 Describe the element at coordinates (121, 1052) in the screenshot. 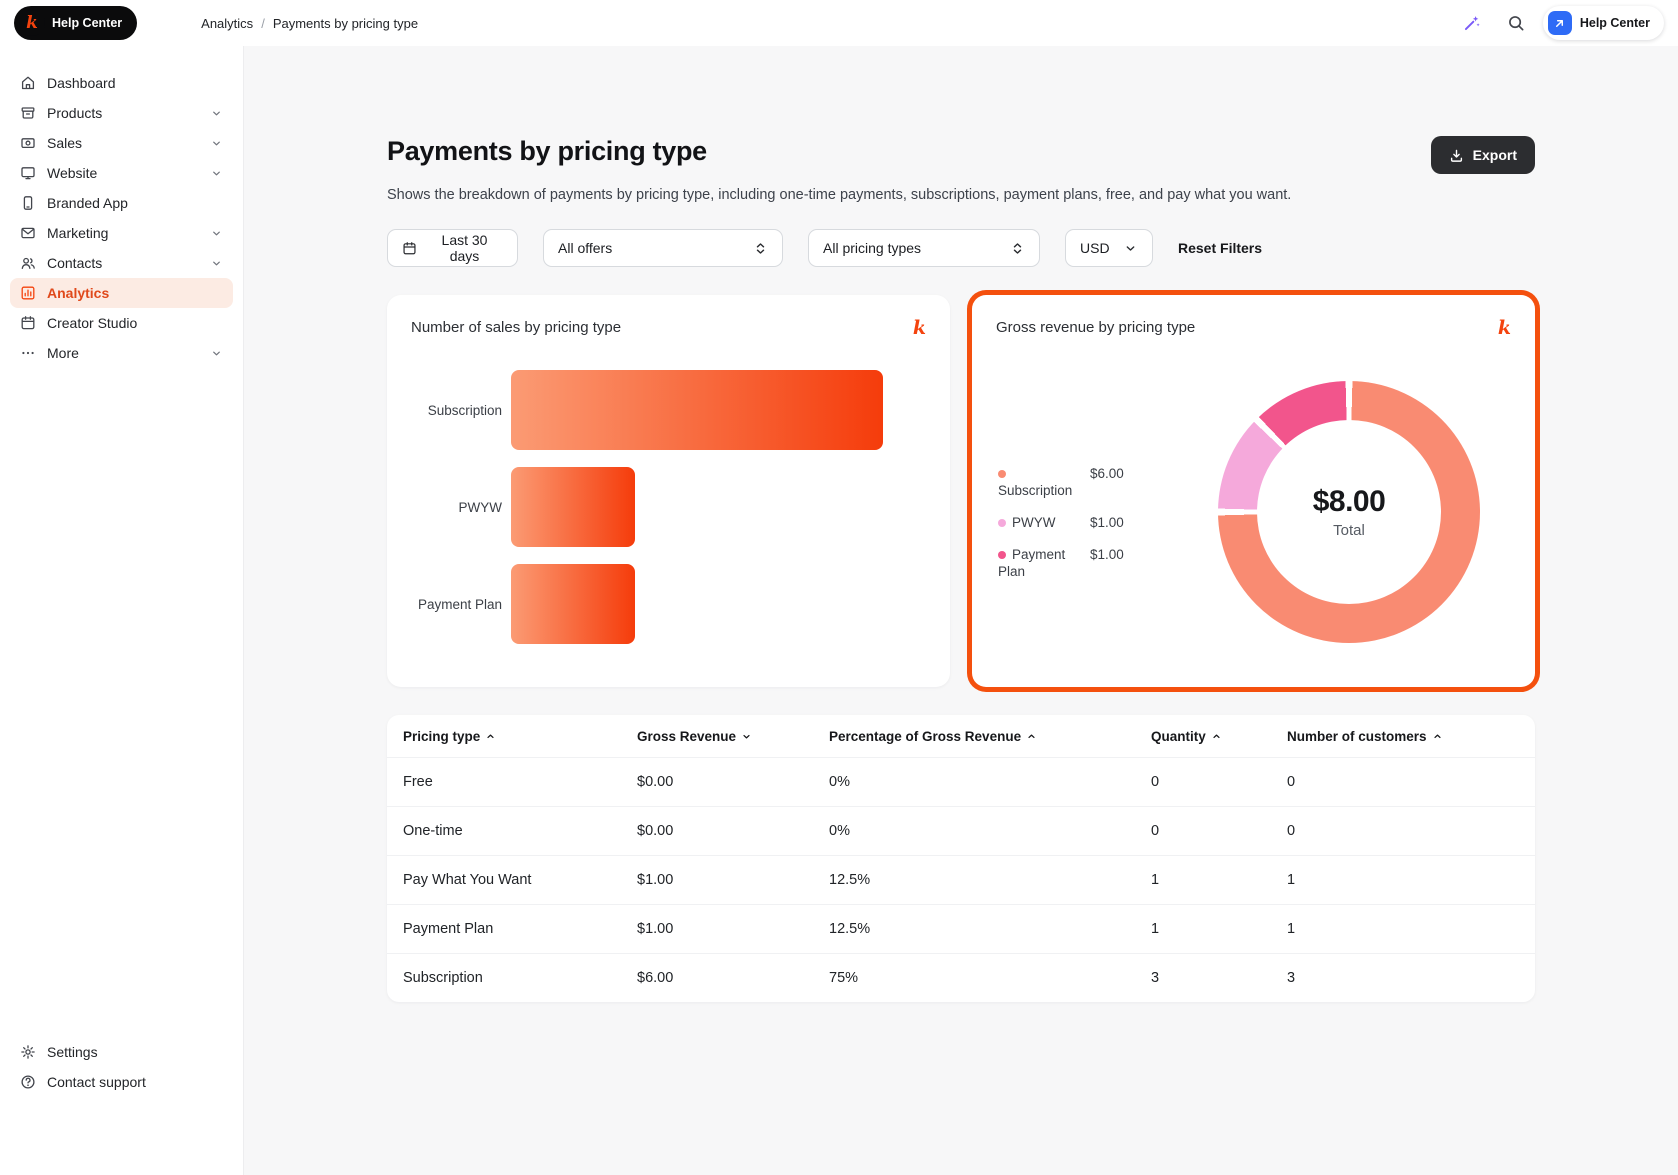

I see `sidebar-item-settings: Settings` at that location.